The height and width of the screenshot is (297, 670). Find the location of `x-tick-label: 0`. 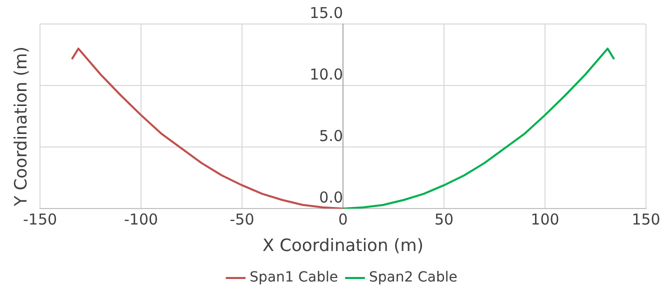

x-tick-label: 0 is located at coordinates (343, 219).